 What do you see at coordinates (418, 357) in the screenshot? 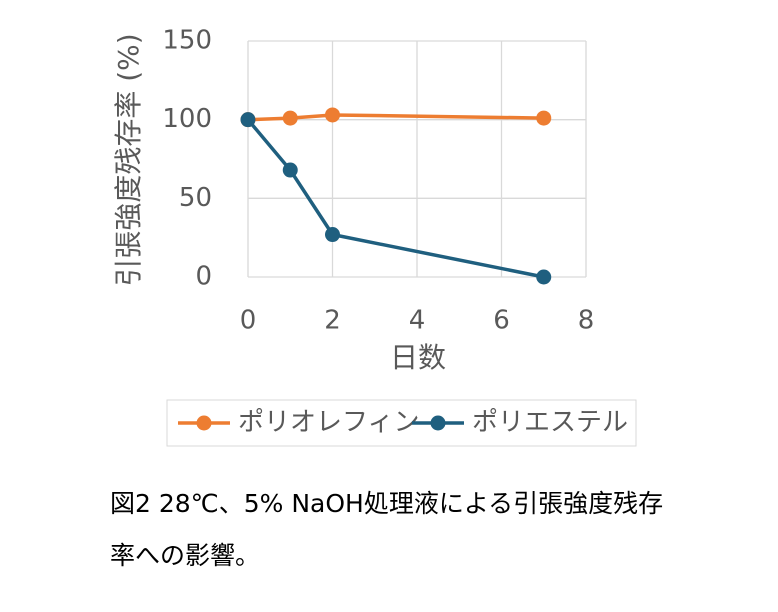
I see `x-axis-label: 日数` at bounding box center [418, 357].